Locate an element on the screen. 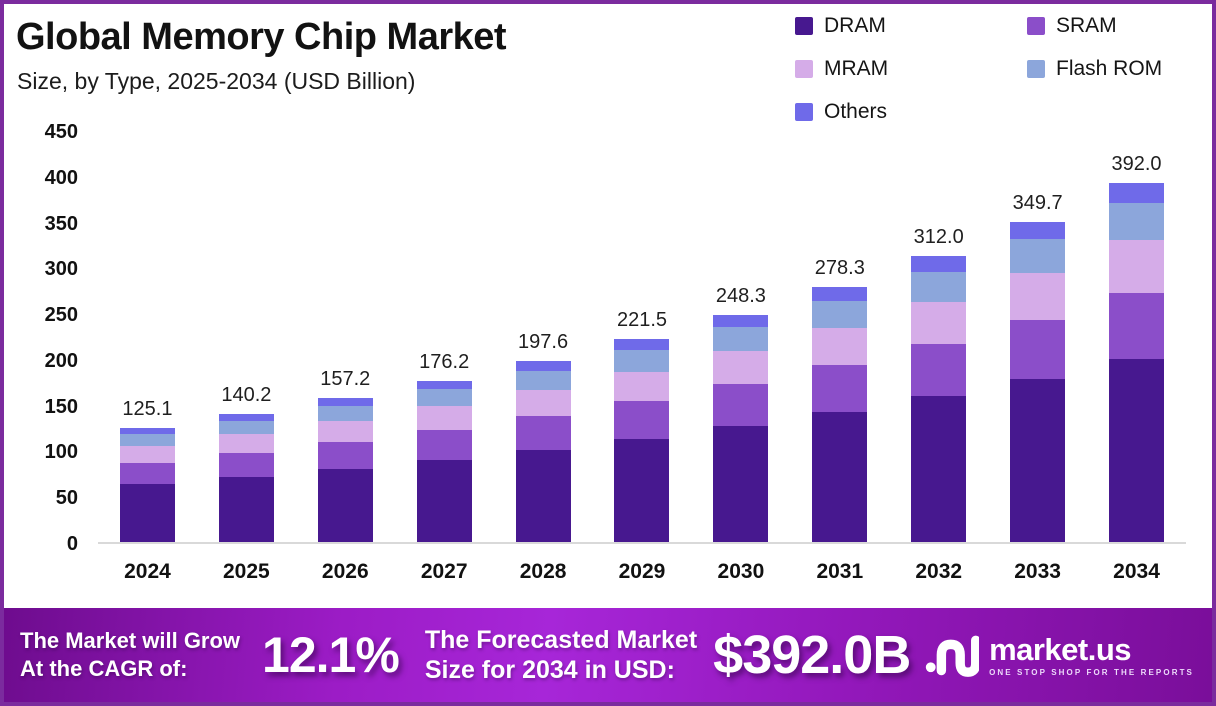  bar-total-label-2027: 176.2 is located at coordinates (444, 361).